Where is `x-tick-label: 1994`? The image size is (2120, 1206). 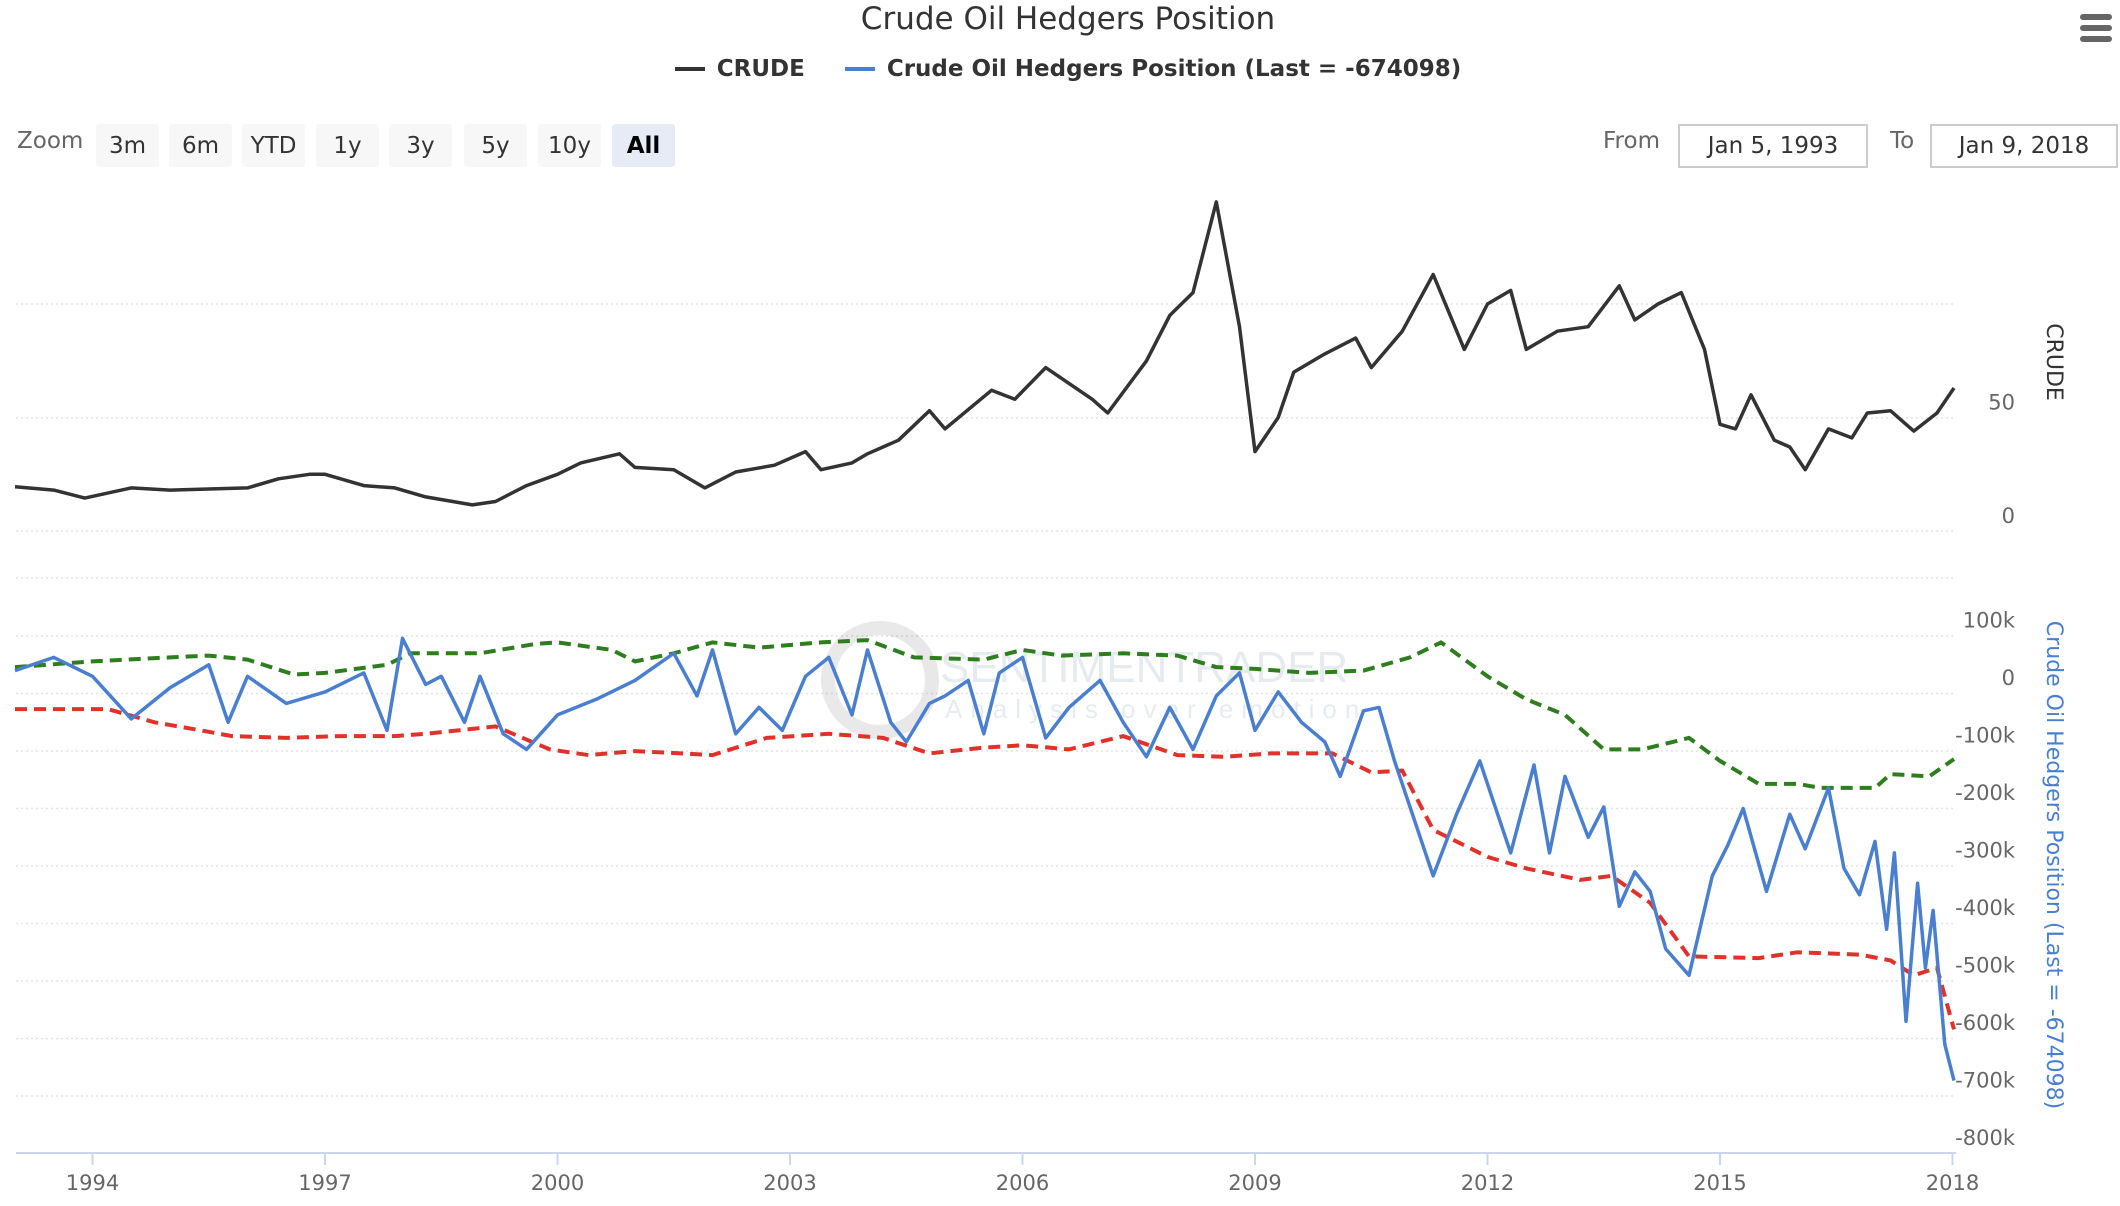
x-tick-label: 1994 is located at coordinates (92, 1183).